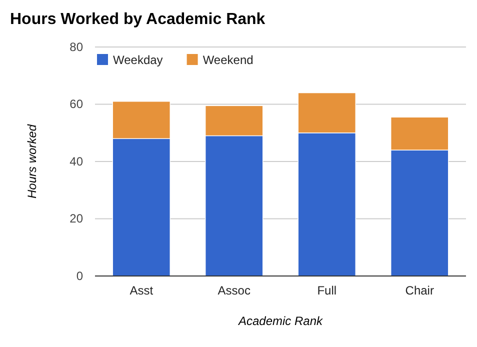 The height and width of the screenshot is (347, 477). Describe the element at coordinates (280, 321) in the screenshot. I see `x-axis-title: Academic Rank` at that location.